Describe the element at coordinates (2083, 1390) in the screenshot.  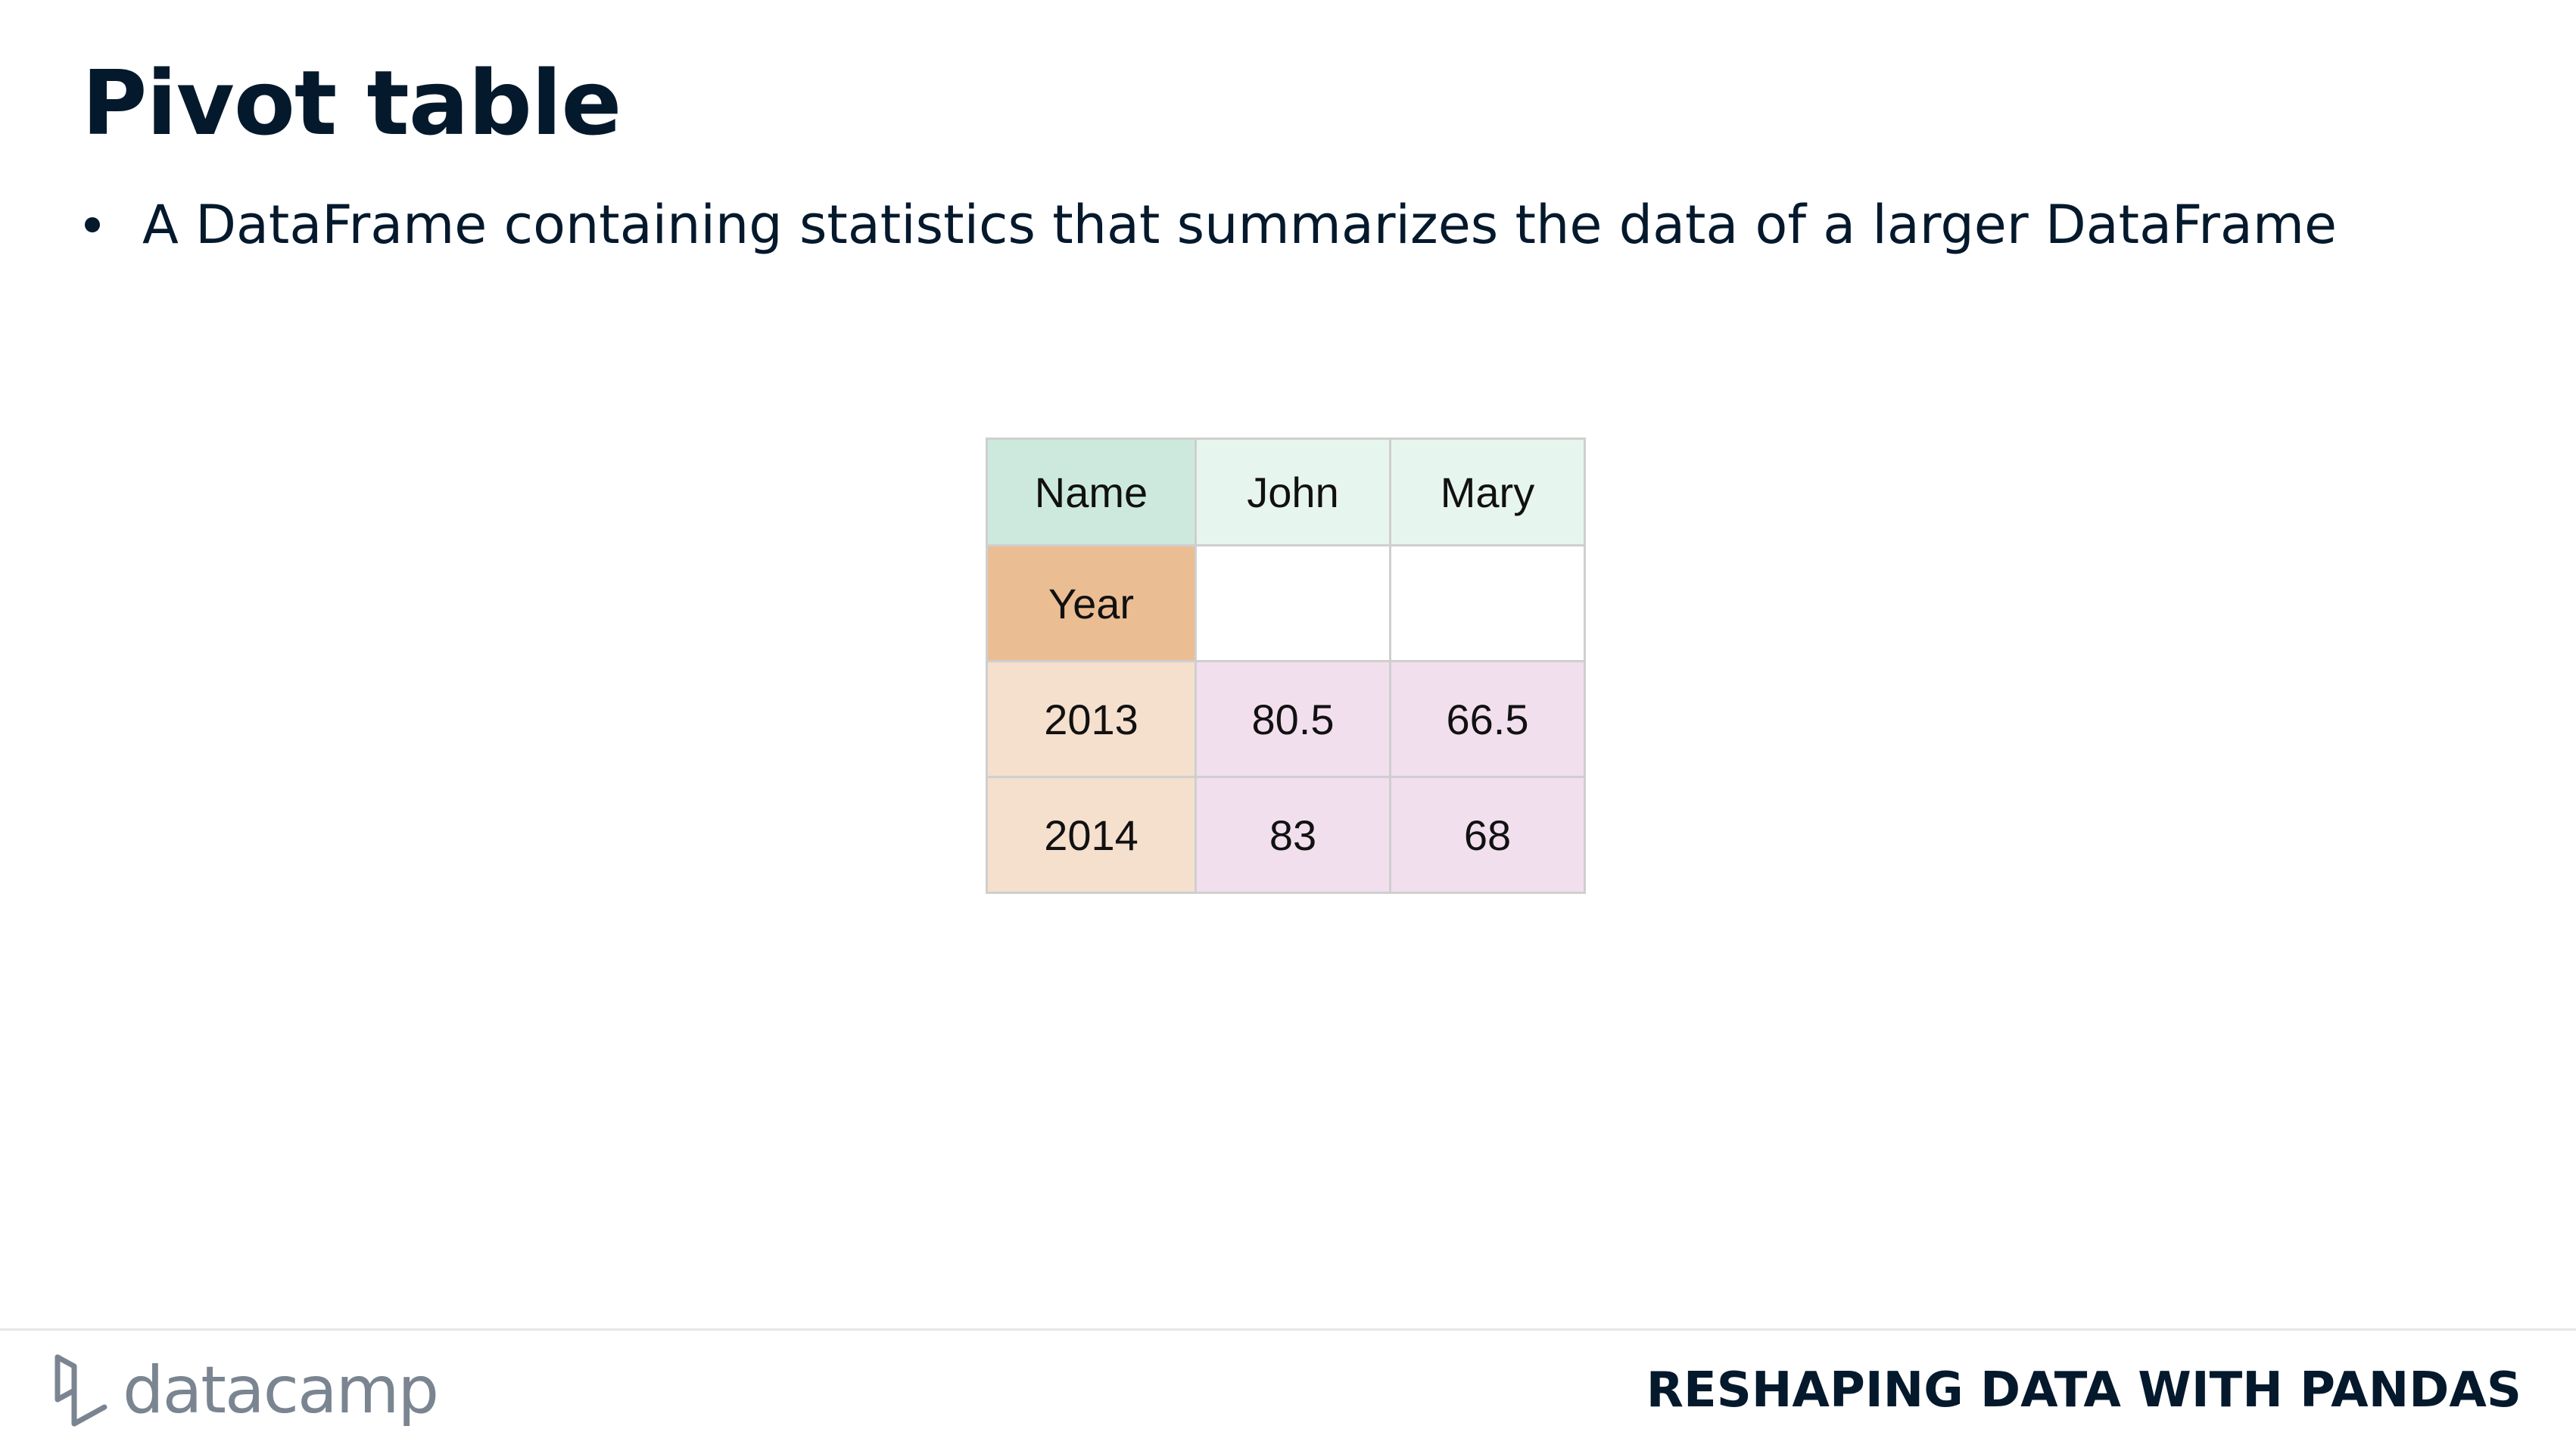
I see `course-name: RESHAPING DATA WITH PANDAS` at that location.